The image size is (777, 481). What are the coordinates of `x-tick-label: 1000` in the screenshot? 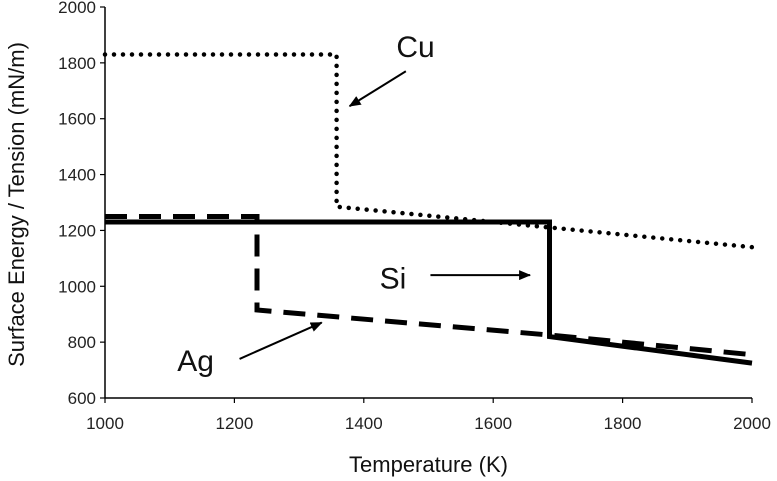 It's located at (105, 423).